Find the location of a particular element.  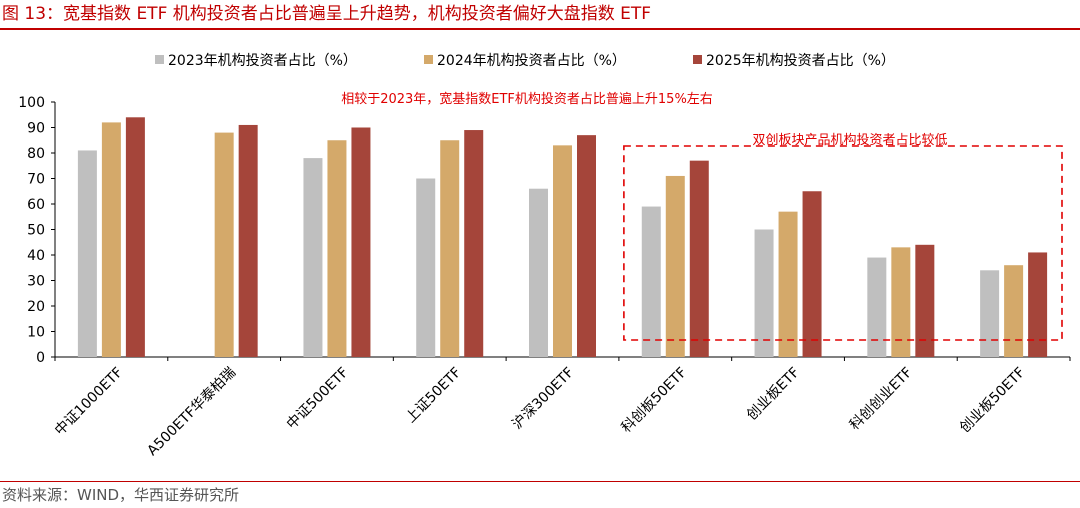

y-tick-label: 10 is located at coordinates (36, 333).